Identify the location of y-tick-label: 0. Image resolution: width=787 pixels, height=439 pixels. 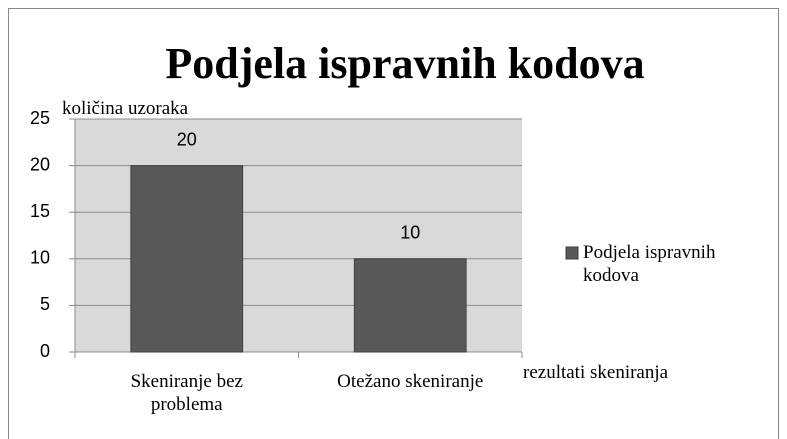
(45, 351).